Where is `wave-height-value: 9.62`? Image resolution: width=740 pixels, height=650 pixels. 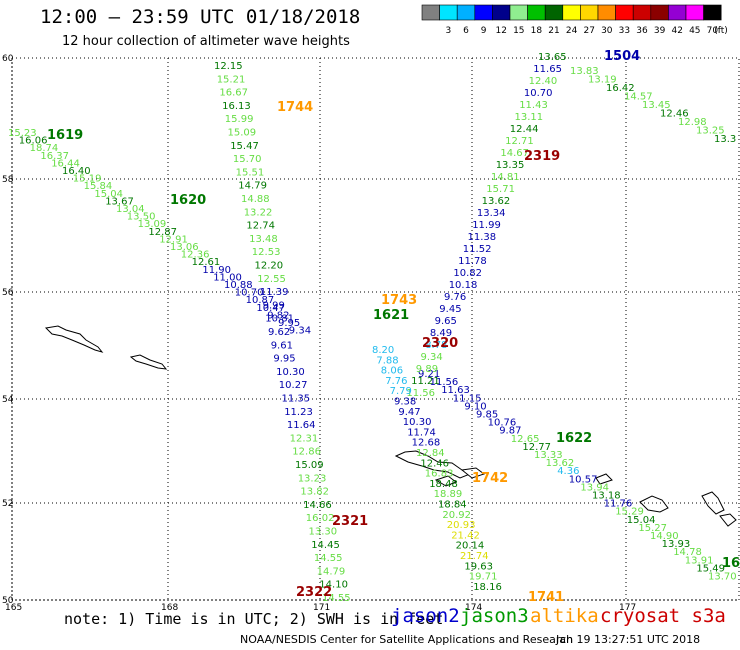
wave-height-value: 9.62 is located at coordinates (279, 332).